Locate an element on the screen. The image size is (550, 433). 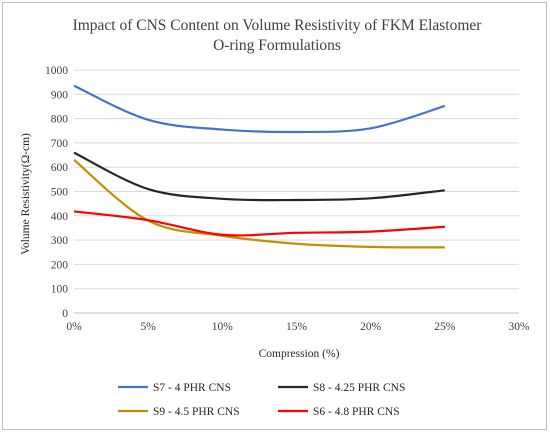
chart-title-line-2: O-ring Formulations is located at coordinates (277, 45).